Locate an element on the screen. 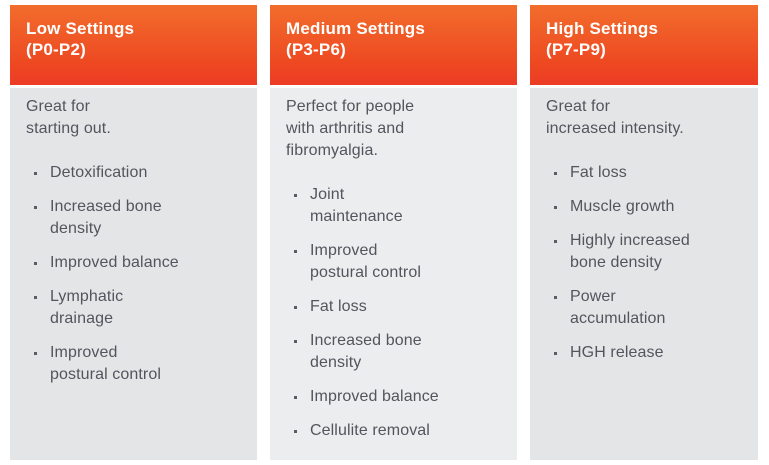  column-description: Great for increased intensity. is located at coordinates (615, 117).